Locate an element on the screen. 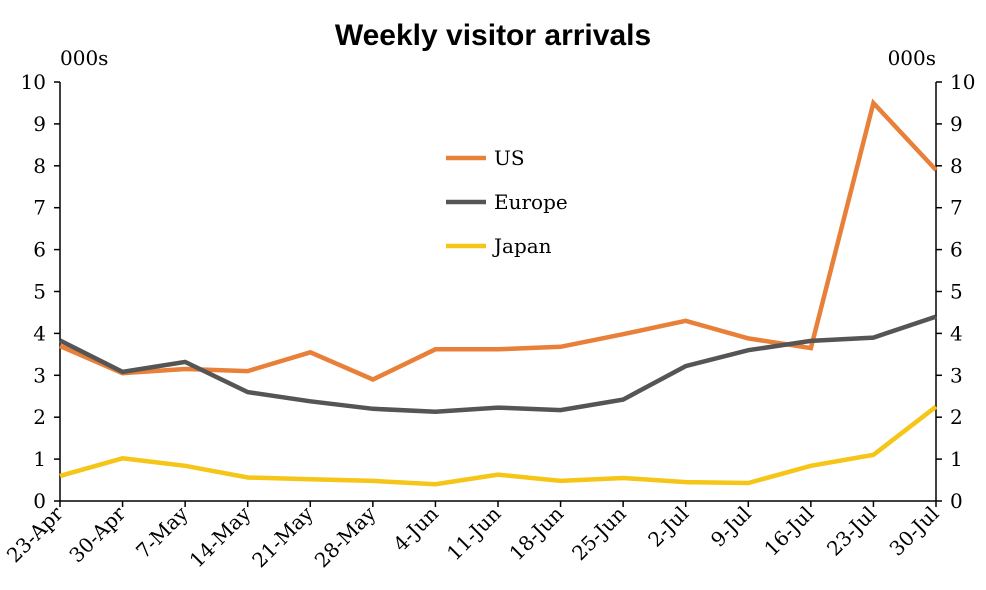 Image resolution: width=986 pixels, height=590 pixels. x-tick-label: 23-Jul is located at coordinates (851, 531).